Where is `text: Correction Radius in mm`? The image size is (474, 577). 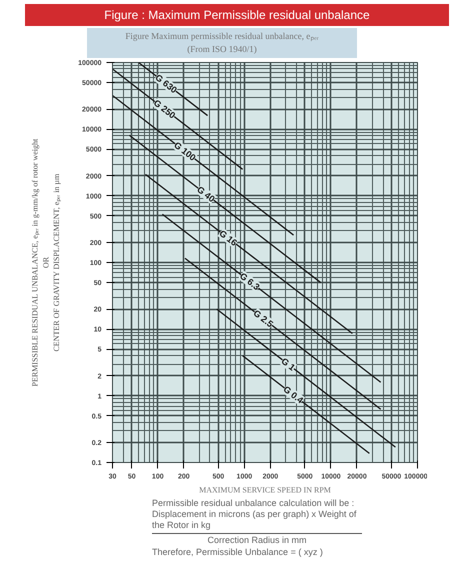 text: Correction Radius in mm is located at coordinates (257, 540).